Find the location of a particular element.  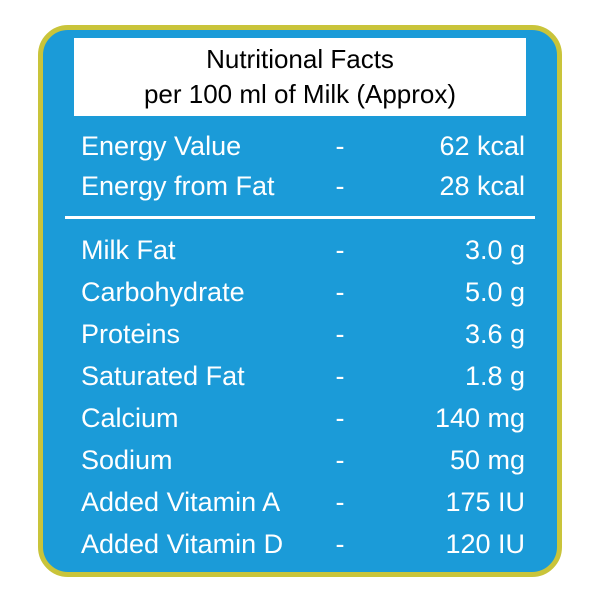

nutrition-row: Sodium - 50 mg is located at coordinates (303, 460).